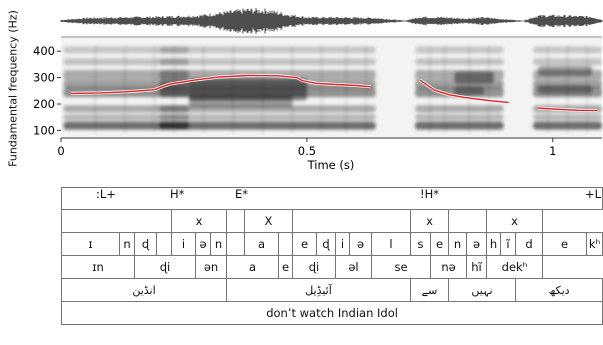 The height and width of the screenshot is (345, 603). I want to click on phone-cell: h, so click(493, 244).